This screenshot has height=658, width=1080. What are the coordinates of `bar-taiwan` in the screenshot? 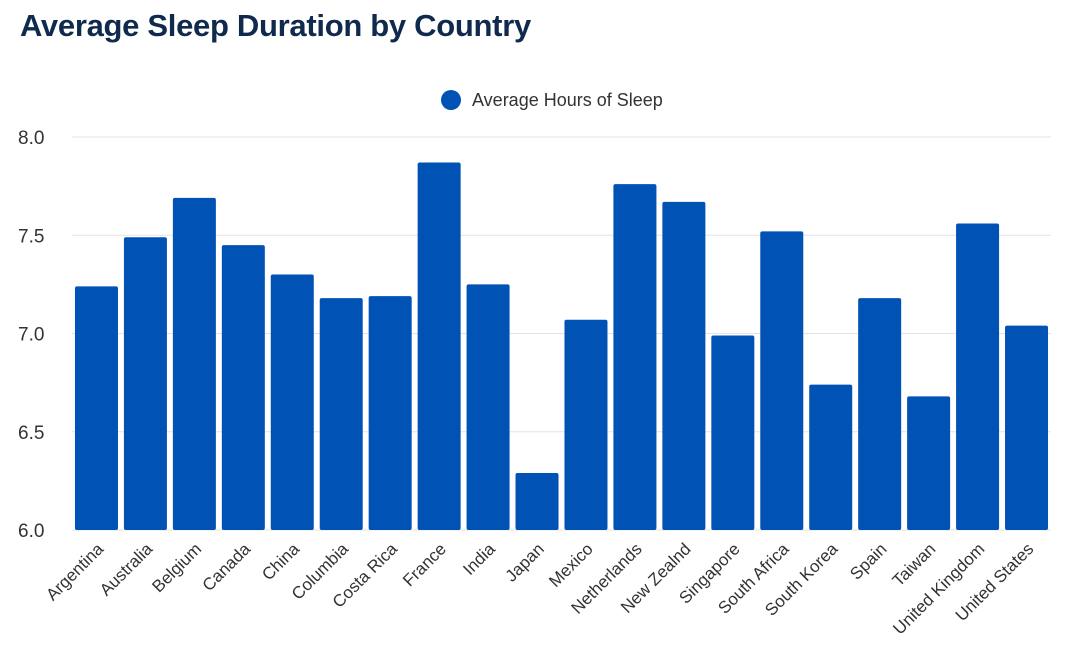 It's located at (929, 463).